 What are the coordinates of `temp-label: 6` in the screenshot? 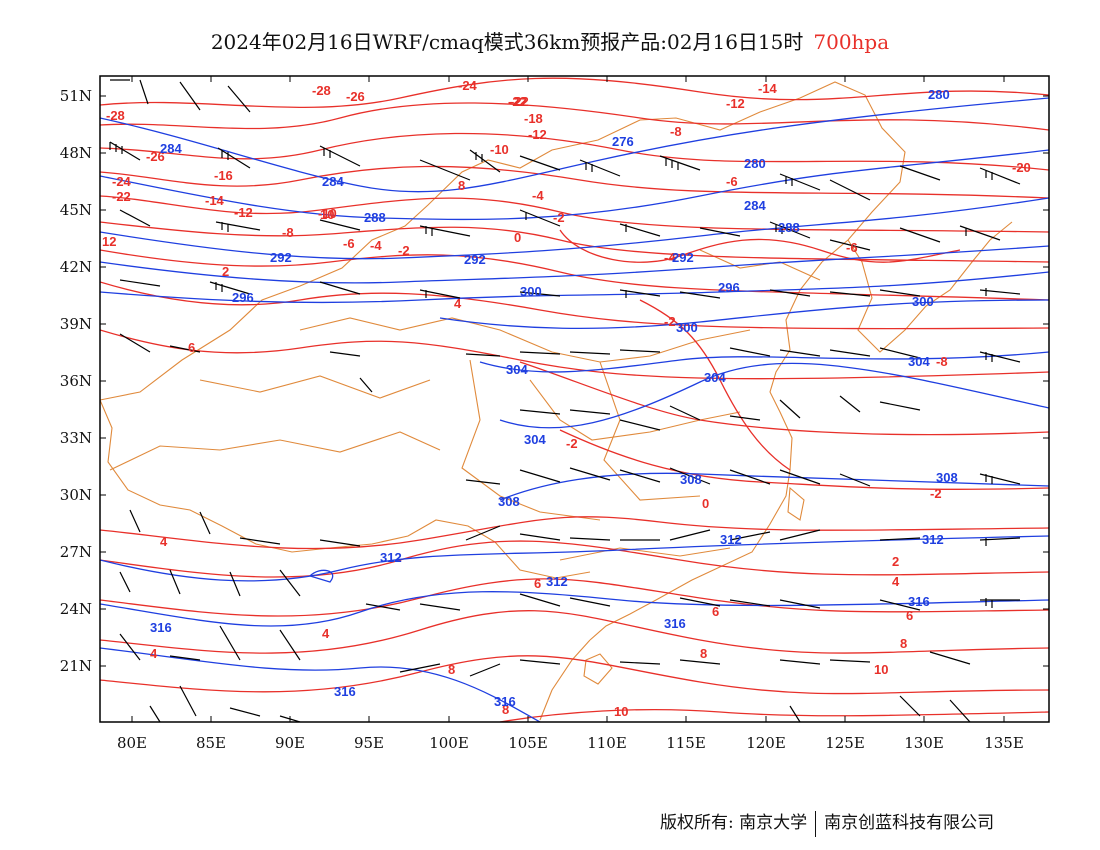 It's located at (715, 611).